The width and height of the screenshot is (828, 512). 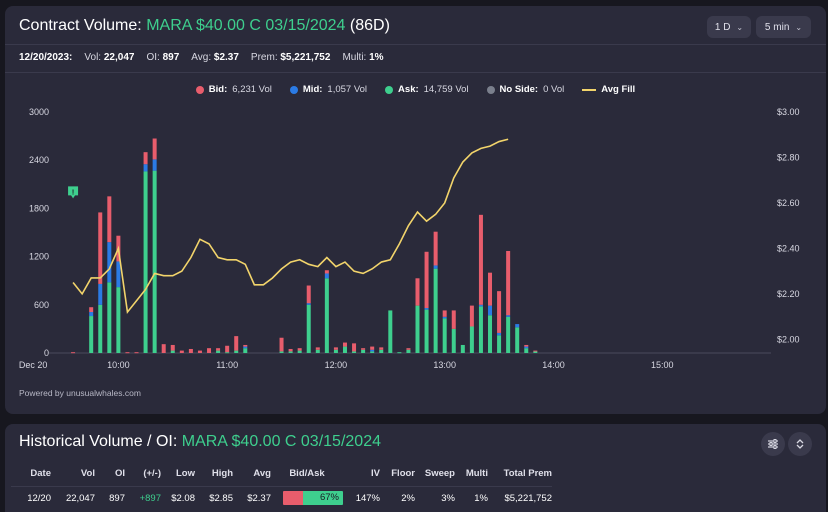 I want to click on cell-sweep: 3%, so click(x=448, y=498).